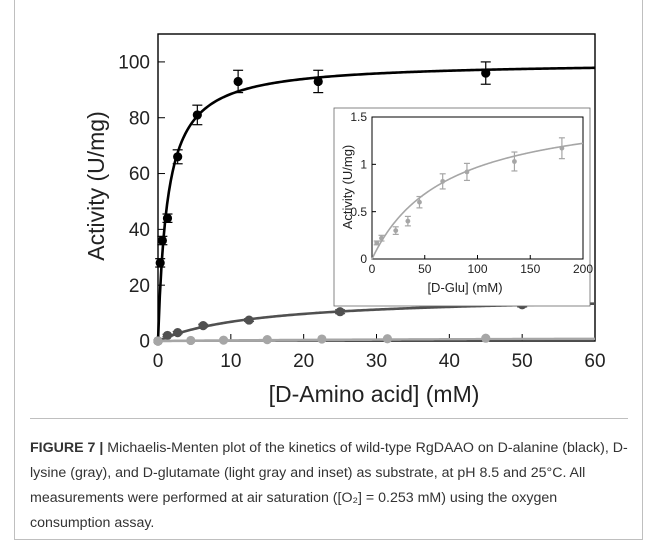  What do you see at coordinates (372, 269) in the screenshot?
I see `inset-x-tick-label: 0` at bounding box center [372, 269].